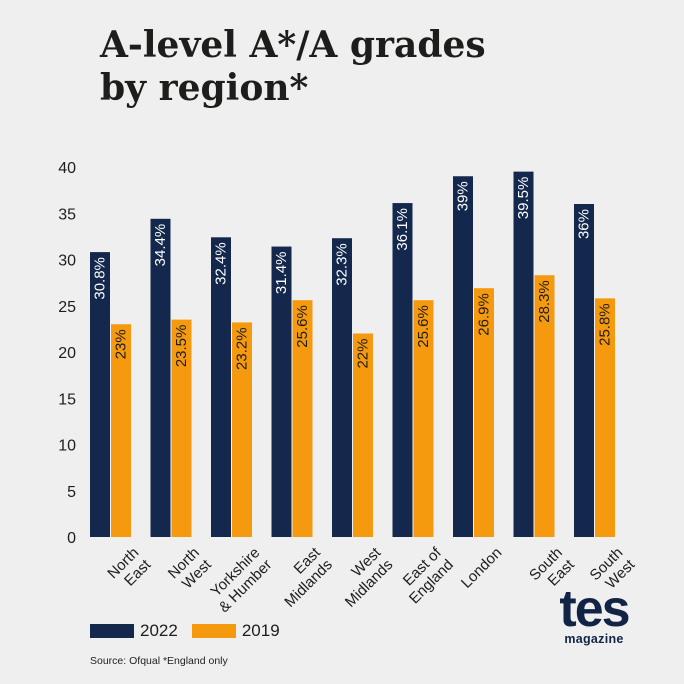  What do you see at coordinates (71, 492) in the screenshot?
I see `y-tick-label: 5` at bounding box center [71, 492].